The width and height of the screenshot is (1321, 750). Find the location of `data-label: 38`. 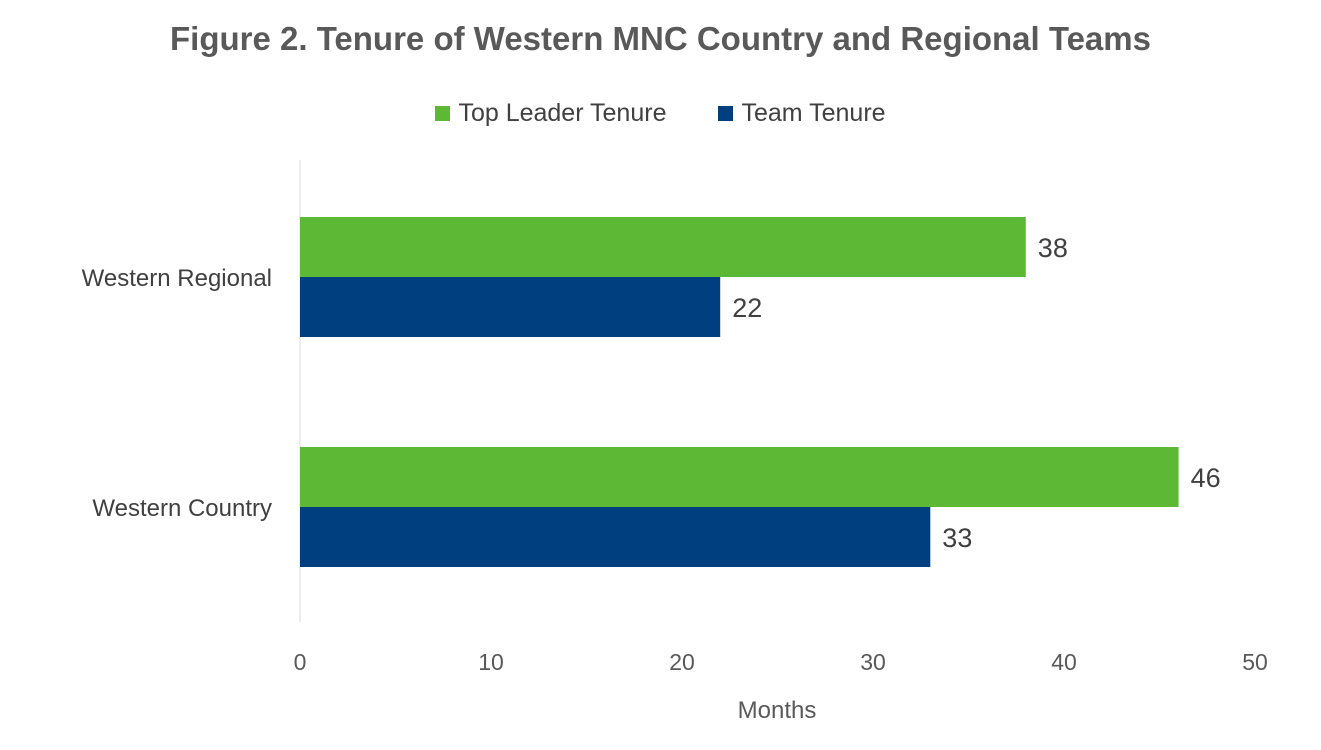

data-label: 38 is located at coordinates (1053, 248).